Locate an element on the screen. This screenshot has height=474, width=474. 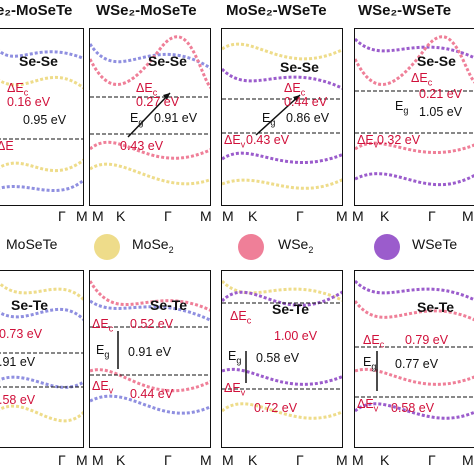
gap-value: .91 eV is located at coordinates (18, 362).